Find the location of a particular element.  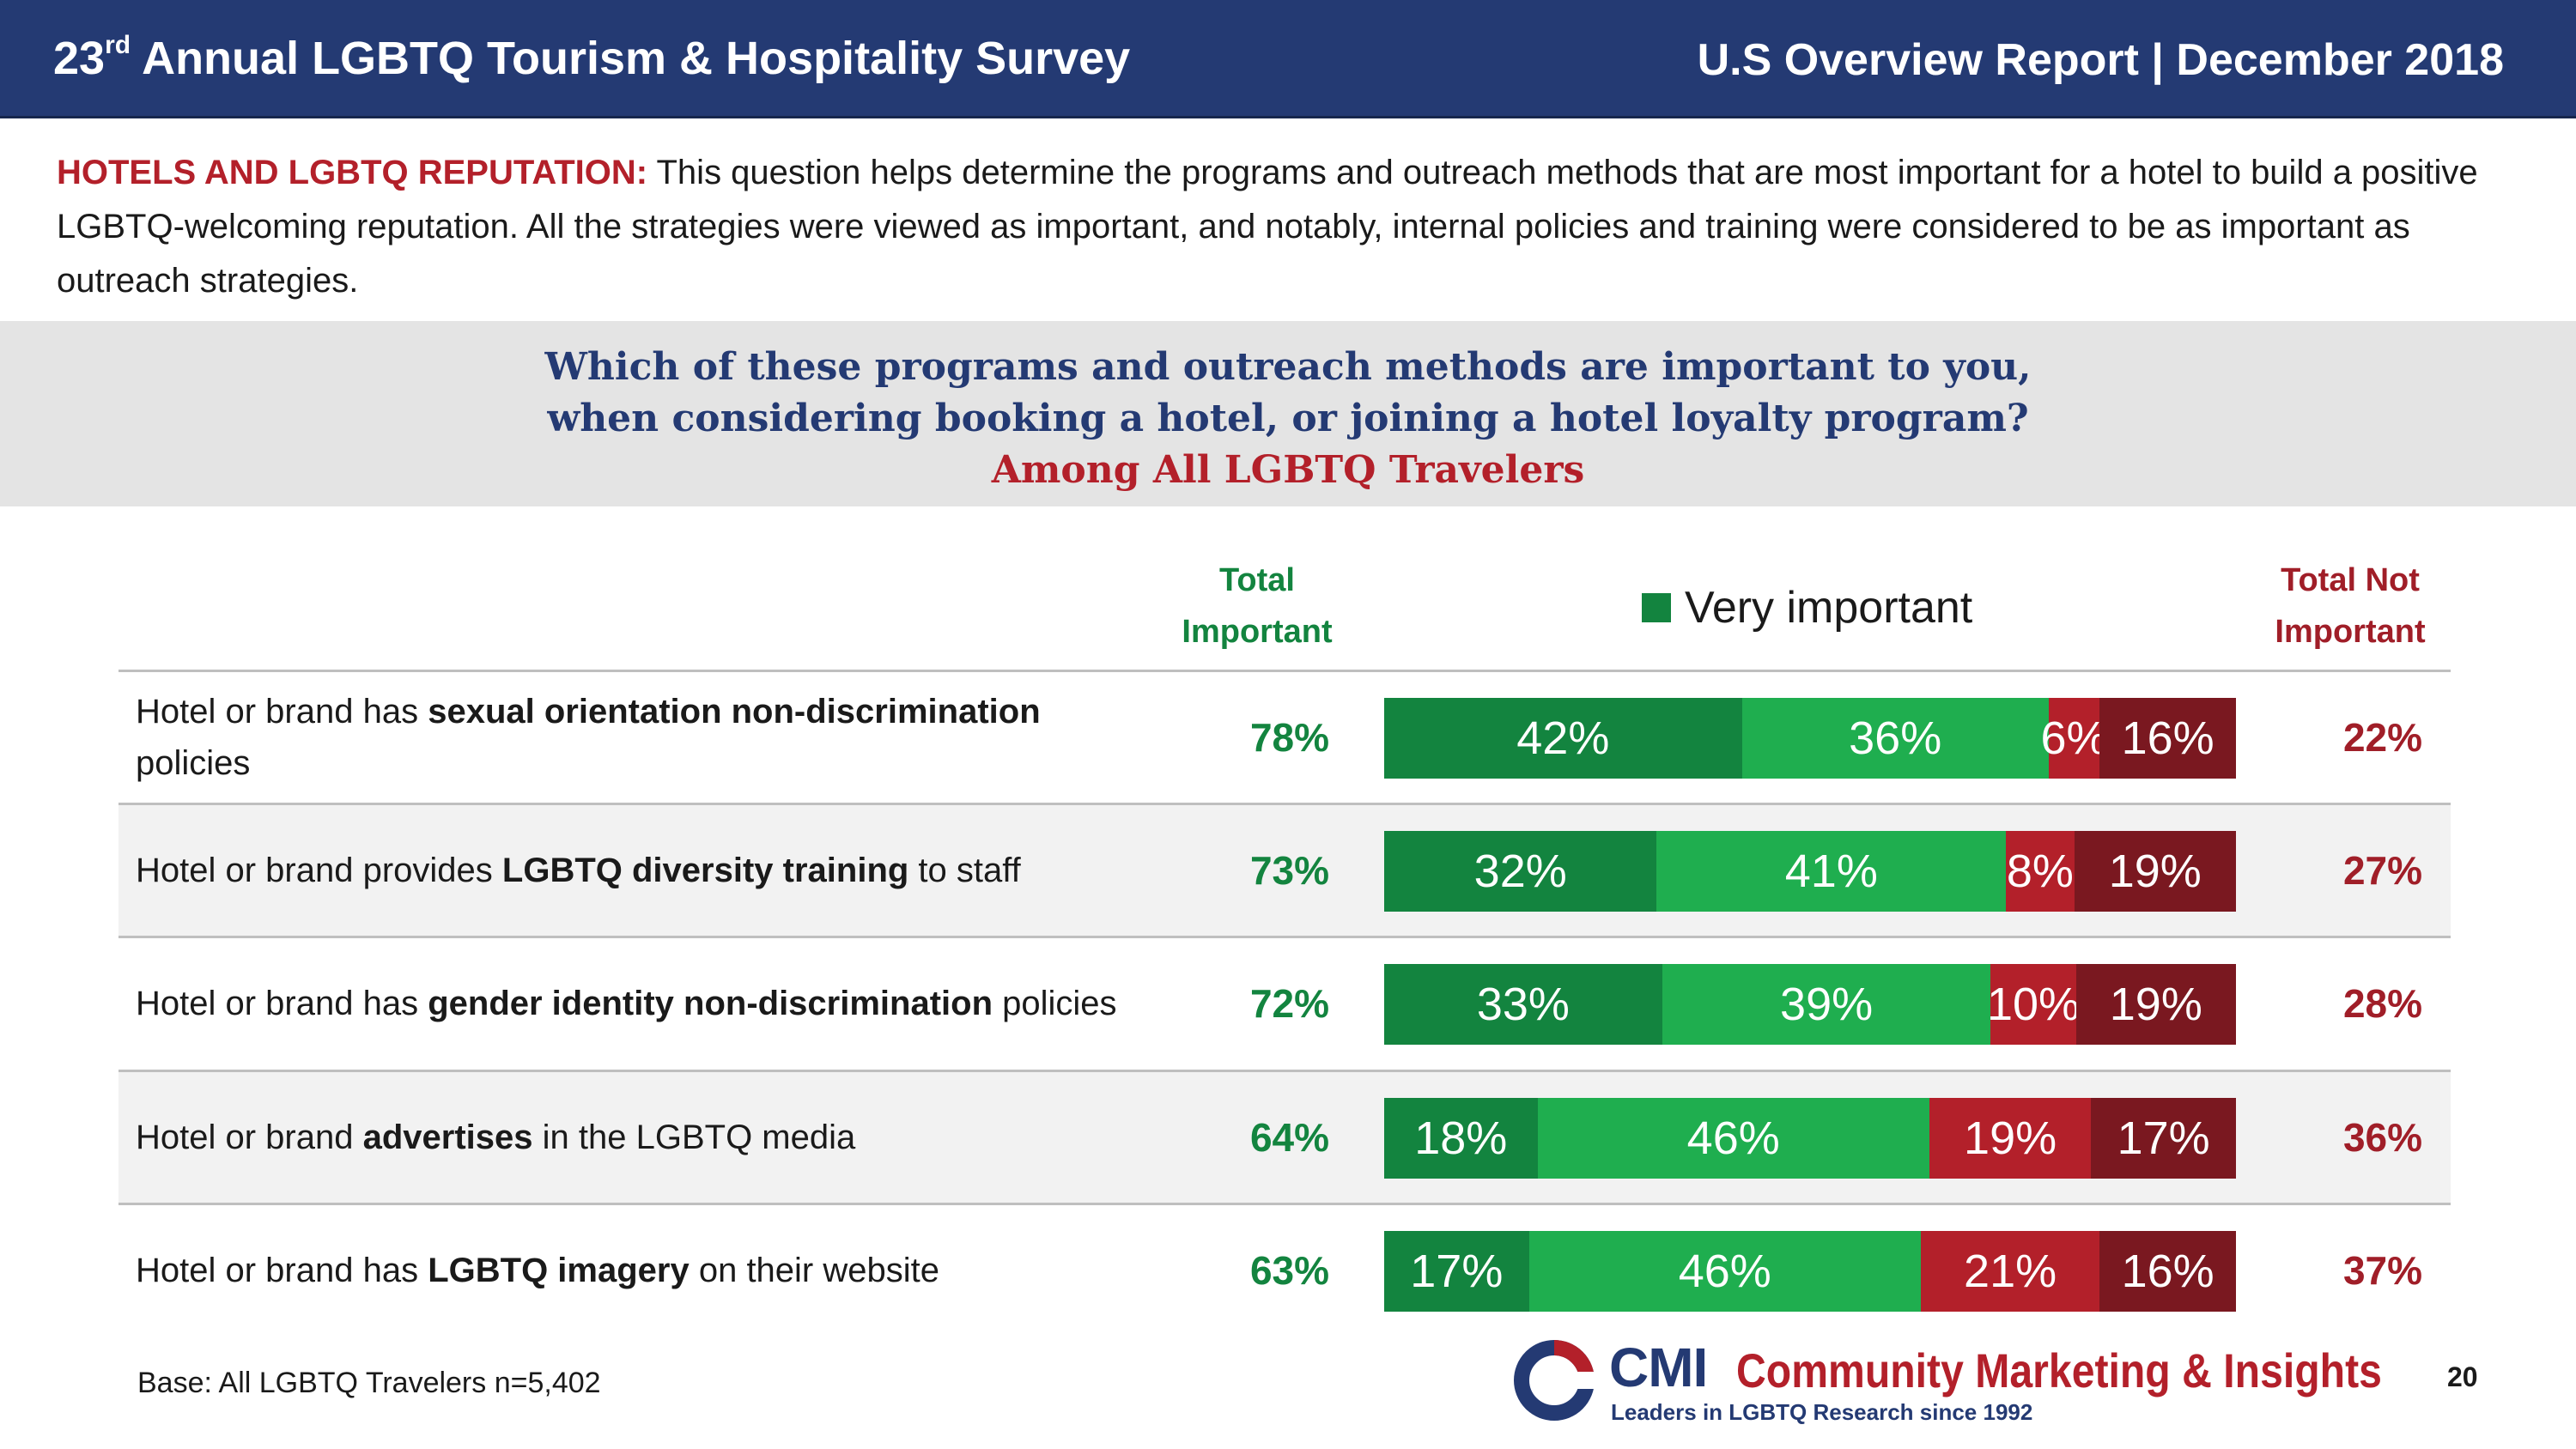

bar-value-label: 32% is located at coordinates (1520, 871).